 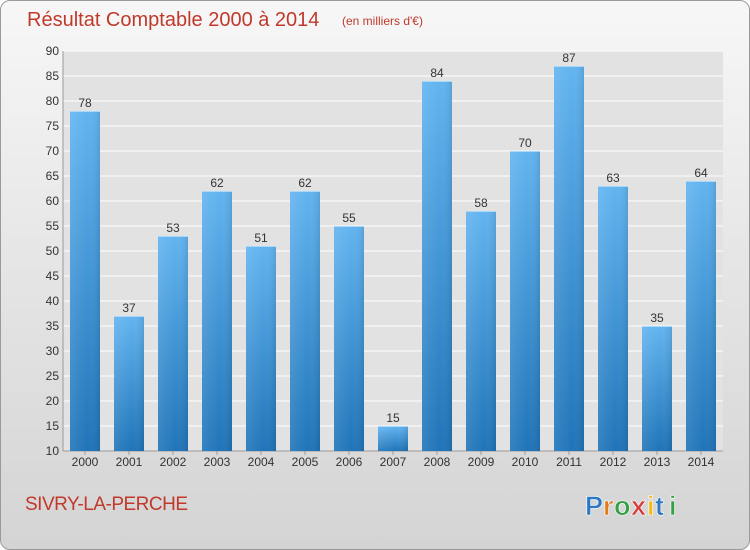 I want to click on y-tick-label: 20, so click(x=53, y=401).